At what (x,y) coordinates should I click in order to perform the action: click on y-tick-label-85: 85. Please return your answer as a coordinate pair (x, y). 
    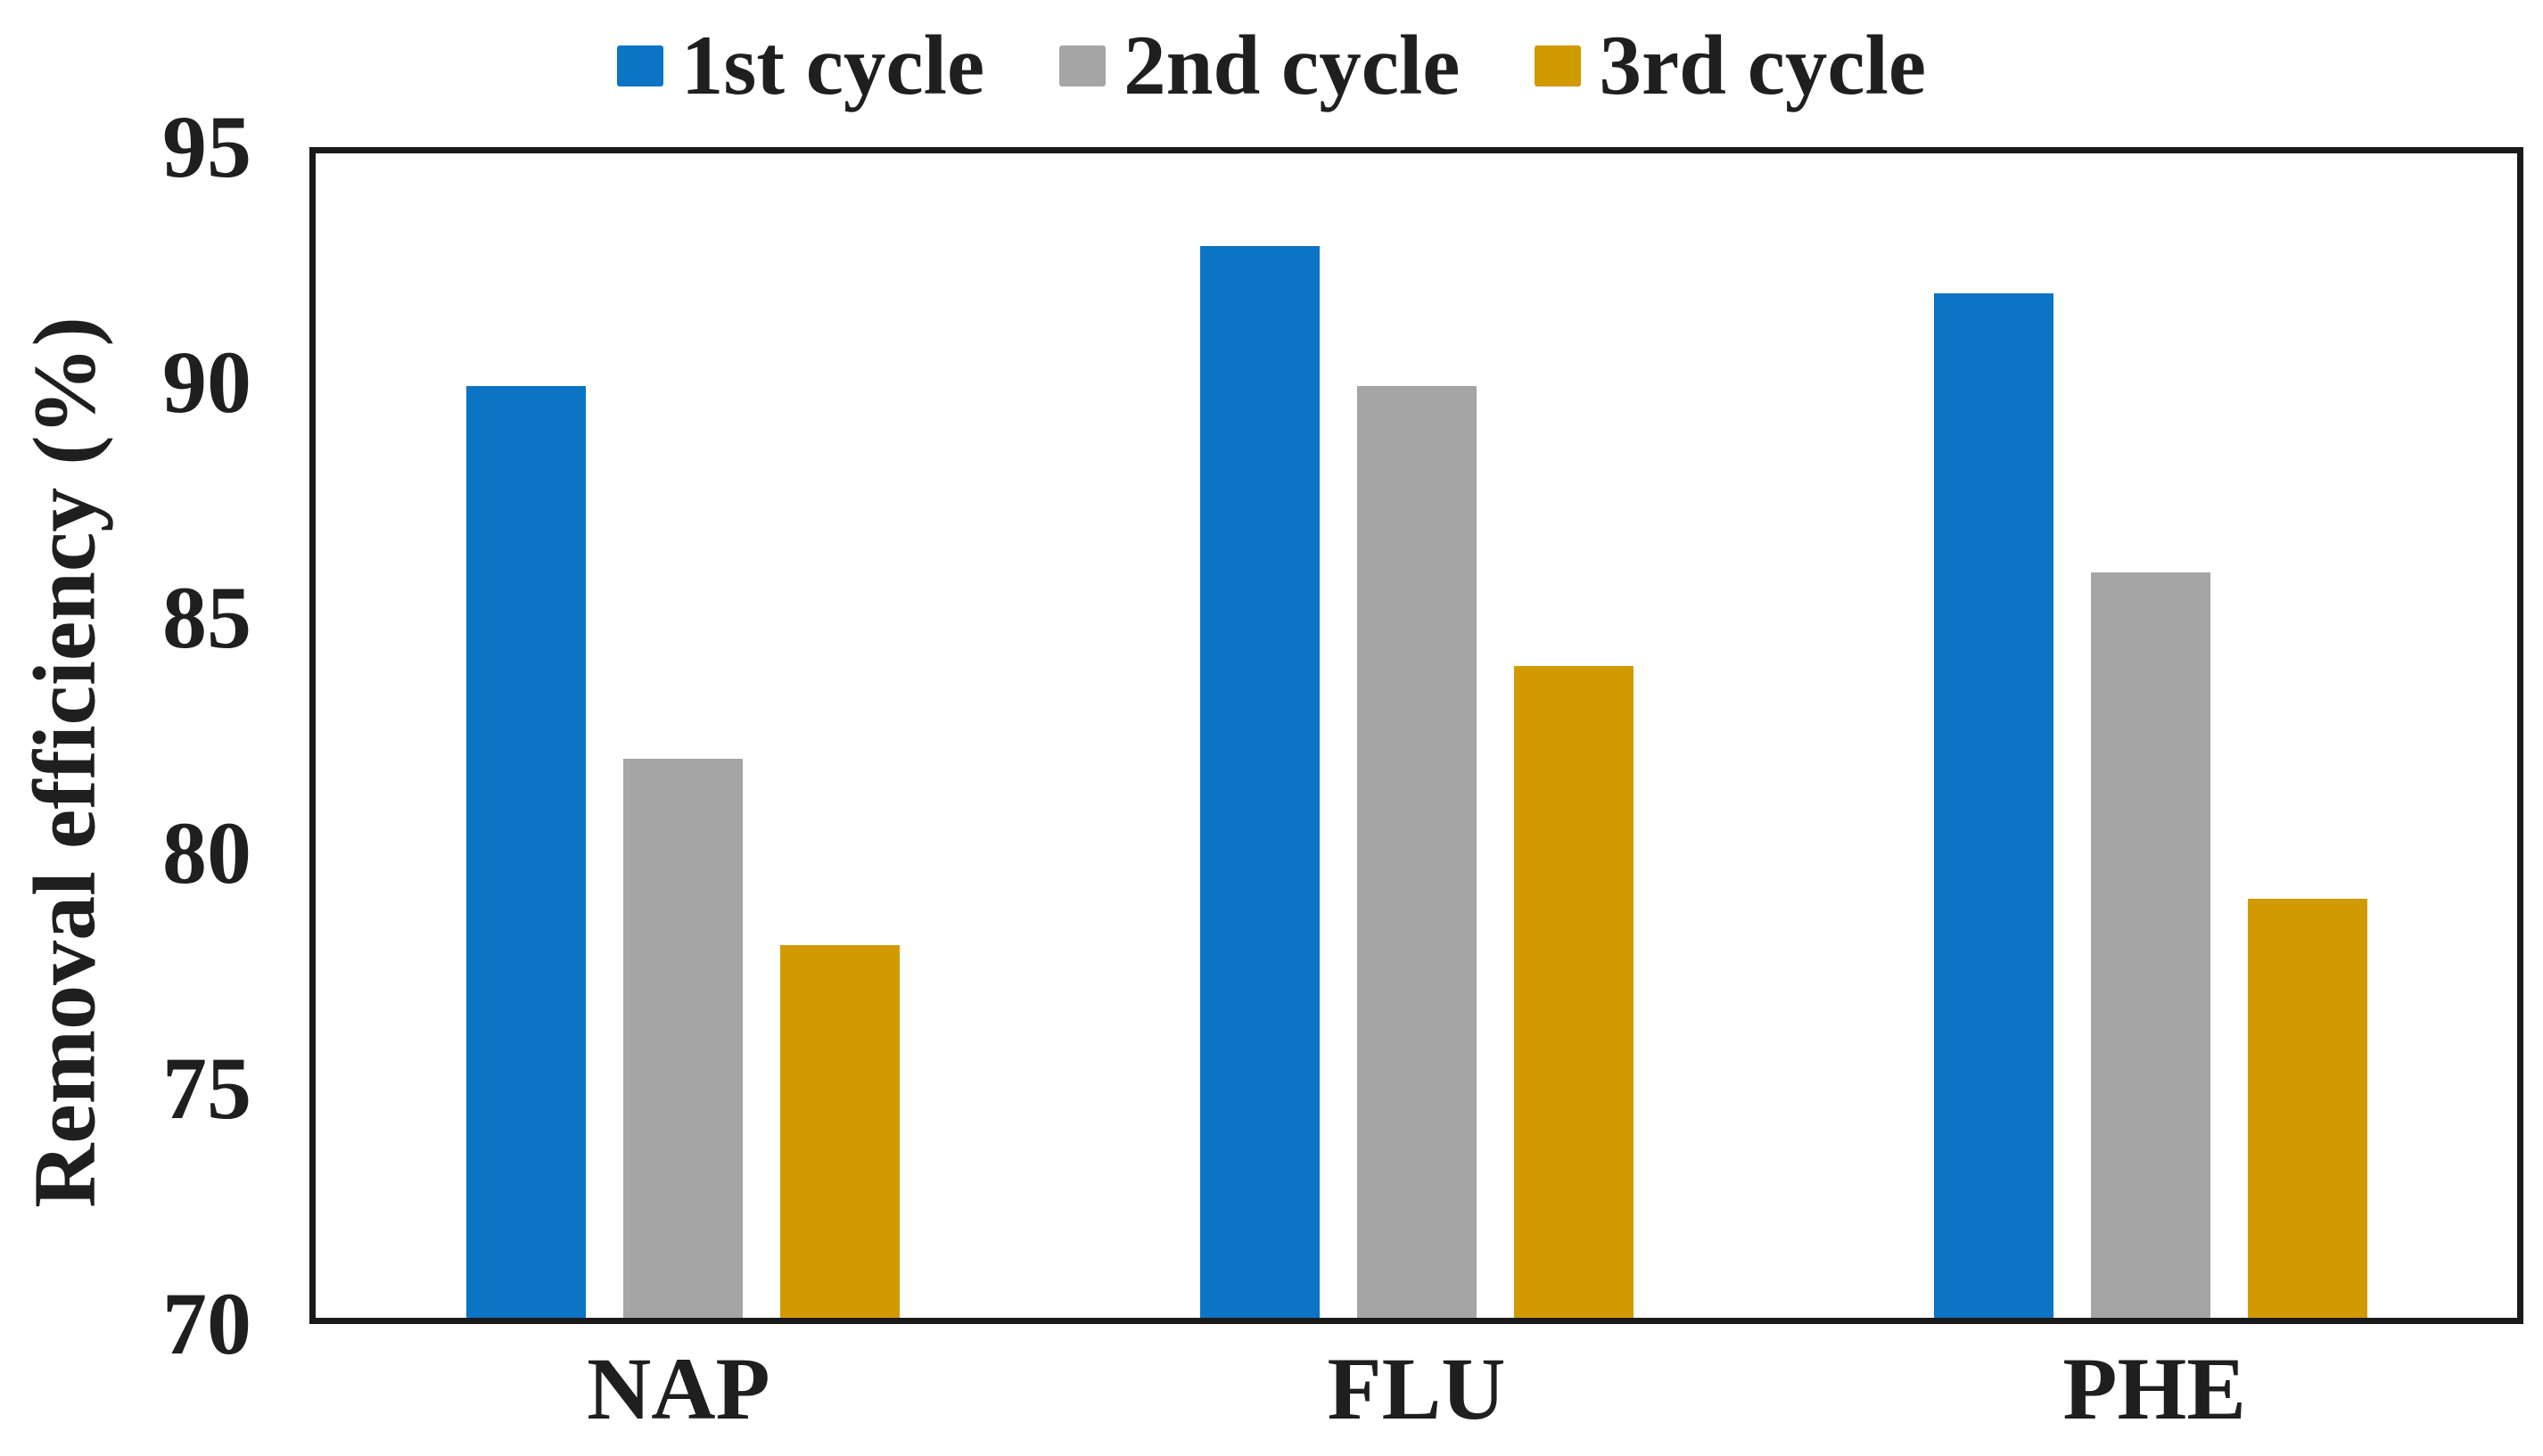
    Looking at the image, I should click on (207, 618).